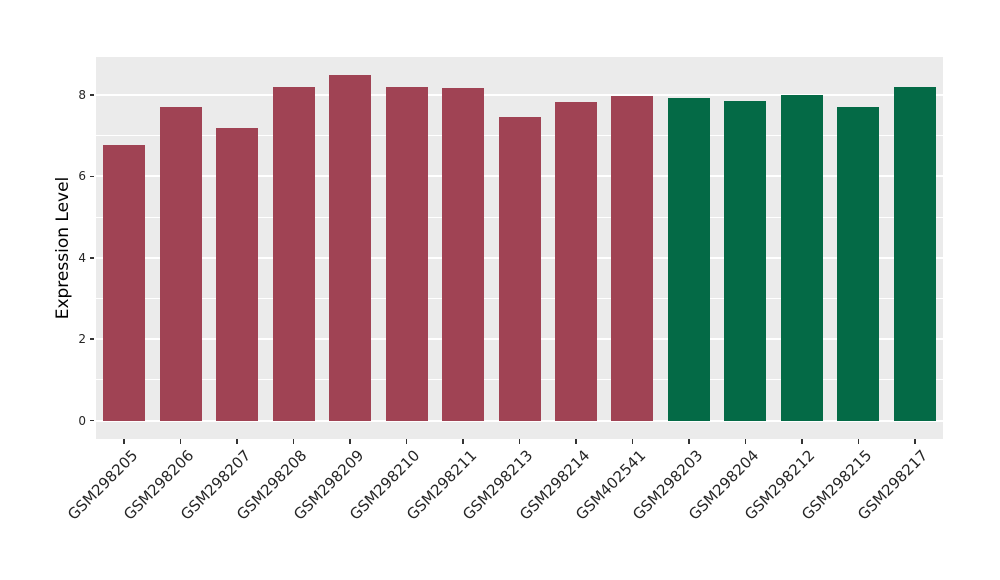  Describe the element at coordinates (914, 254) in the screenshot. I see `bar-GSM298217` at that location.